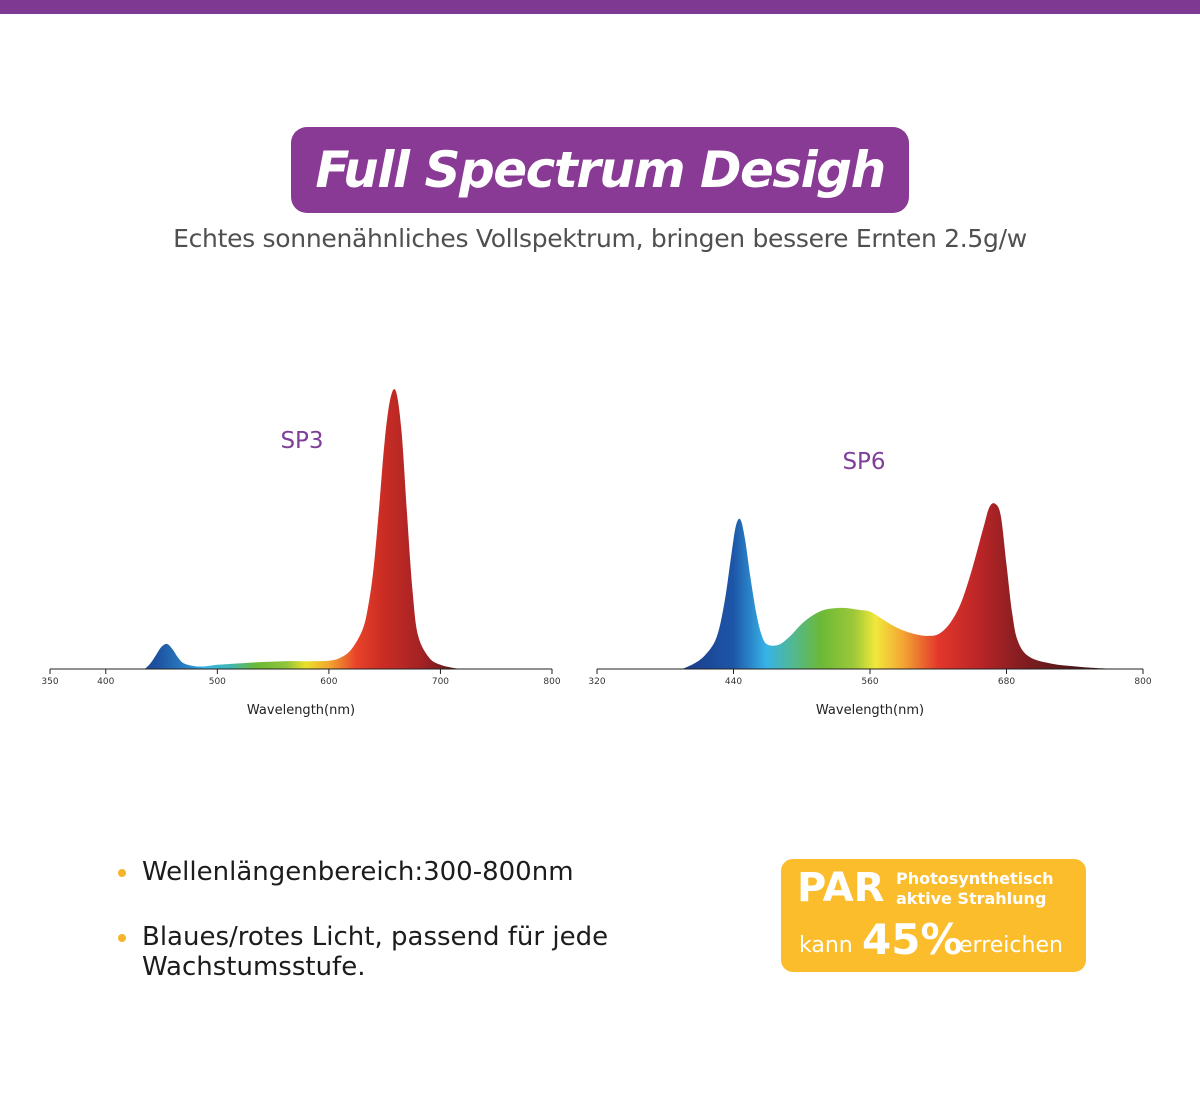 Image resolution: width=1200 pixels, height=1104 pixels. What do you see at coordinates (841, 888) in the screenshot?
I see `par-label: PAR` at bounding box center [841, 888].